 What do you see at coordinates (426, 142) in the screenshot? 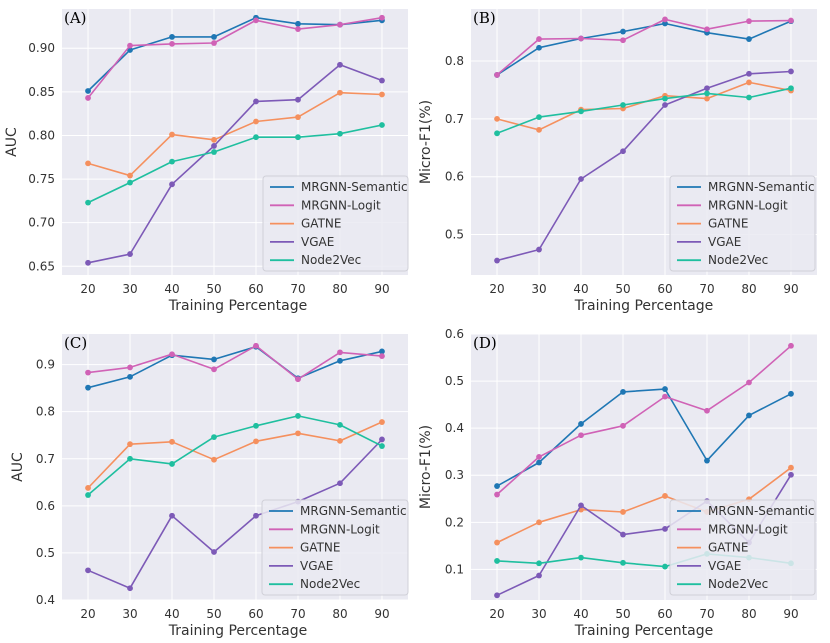
I see `y-axis-title: Micro-F1(%)` at bounding box center [426, 142].